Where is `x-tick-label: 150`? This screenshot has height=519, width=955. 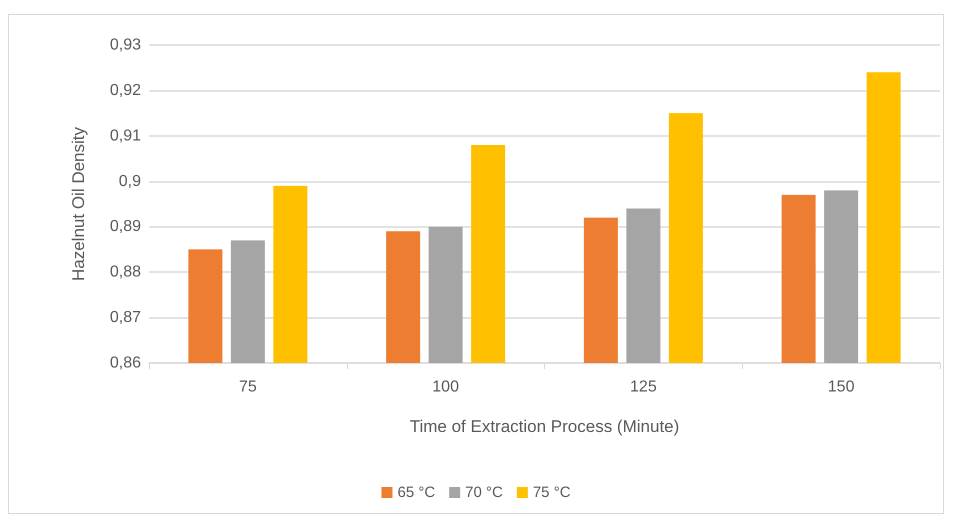 x-tick-label: 150 is located at coordinates (841, 387).